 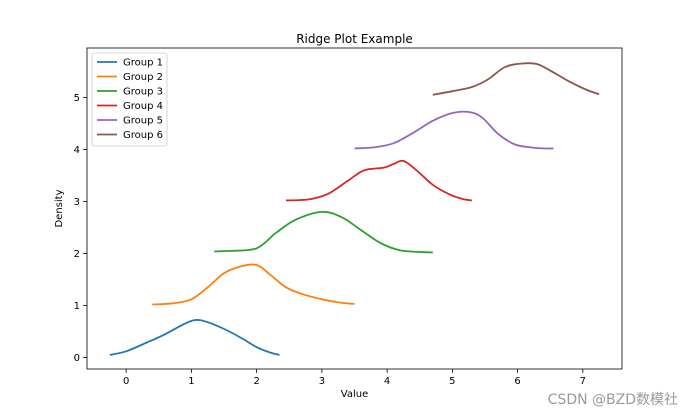 I want to click on legend-label-group-5: Group 5, so click(x=143, y=121).